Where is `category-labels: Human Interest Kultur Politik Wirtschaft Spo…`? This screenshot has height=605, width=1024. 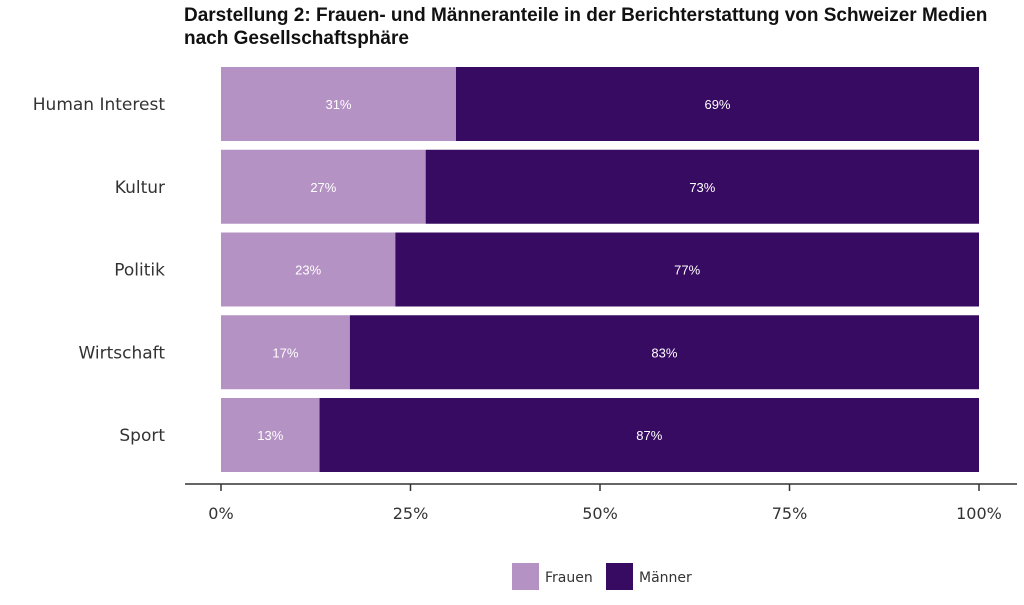 category-labels: Human Interest Kultur Politik Wirtschaft Spo… is located at coordinates (99, 270).